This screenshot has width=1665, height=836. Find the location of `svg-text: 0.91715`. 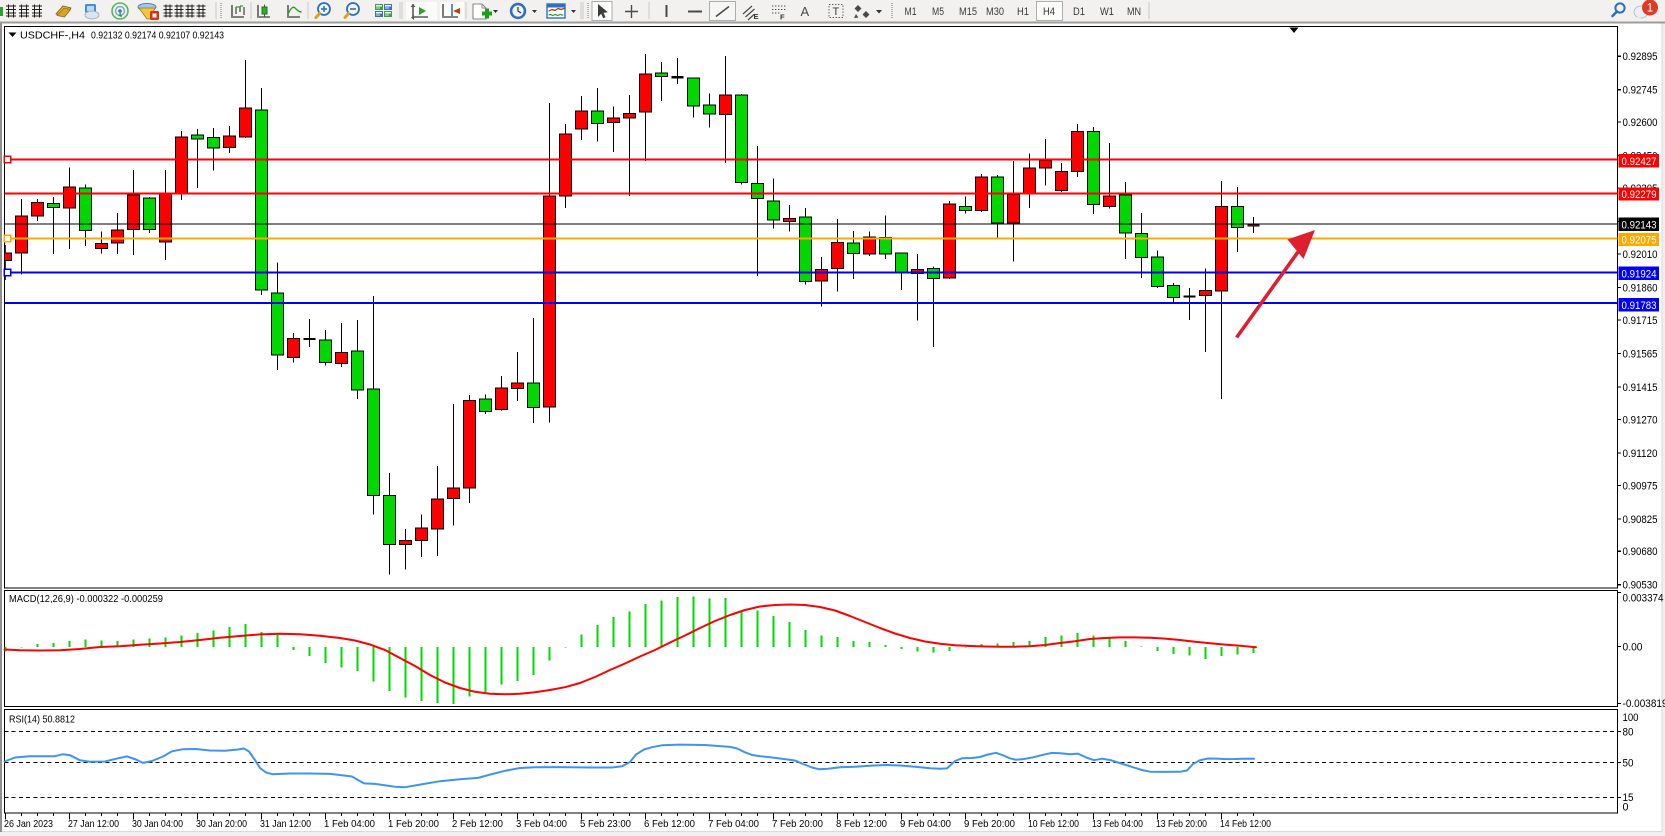

svg-text: 0.91715 is located at coordinates (1640, 321).